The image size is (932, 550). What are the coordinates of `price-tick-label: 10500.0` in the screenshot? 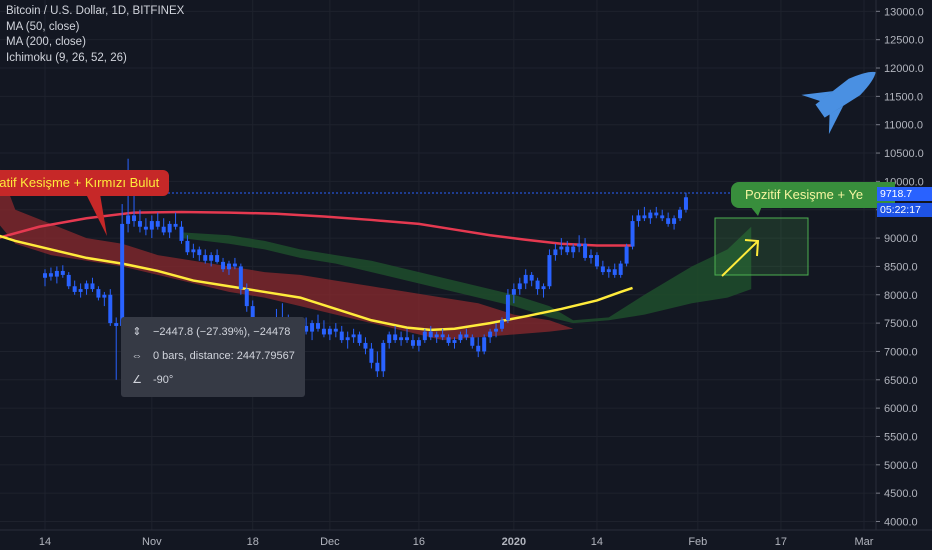 It's located at (904, 154).